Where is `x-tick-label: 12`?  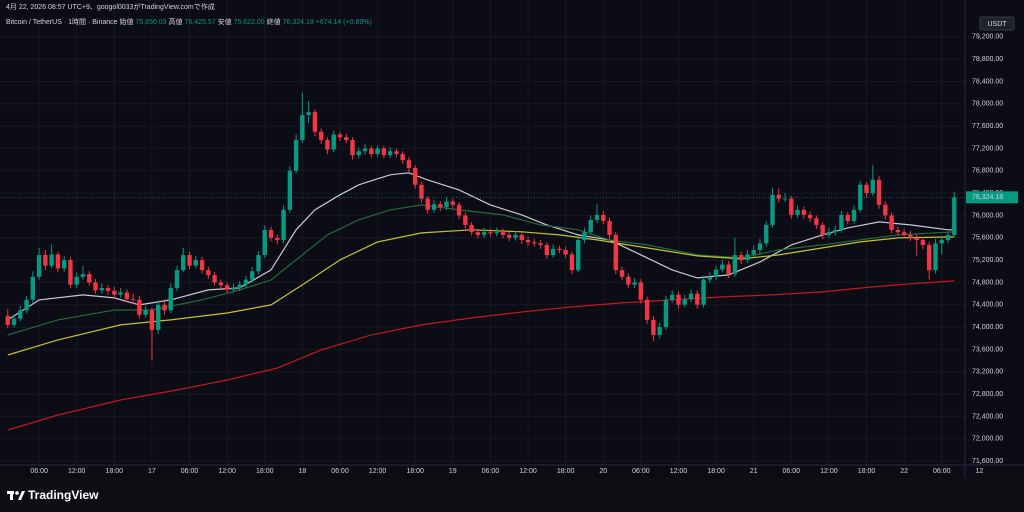 x-tick-label: 12 is located at coordinates (979, 471).